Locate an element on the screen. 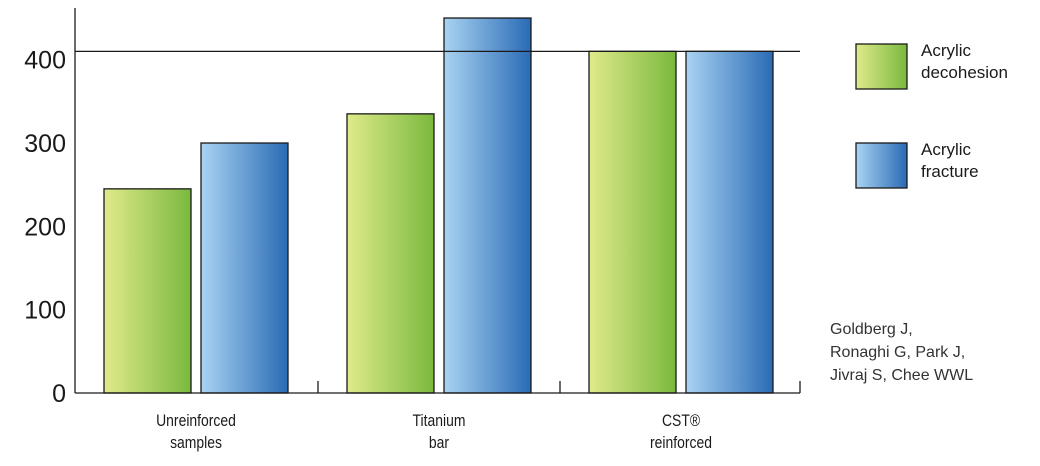  x-category-label: Unreinforced is located at coordinates (196, 421).